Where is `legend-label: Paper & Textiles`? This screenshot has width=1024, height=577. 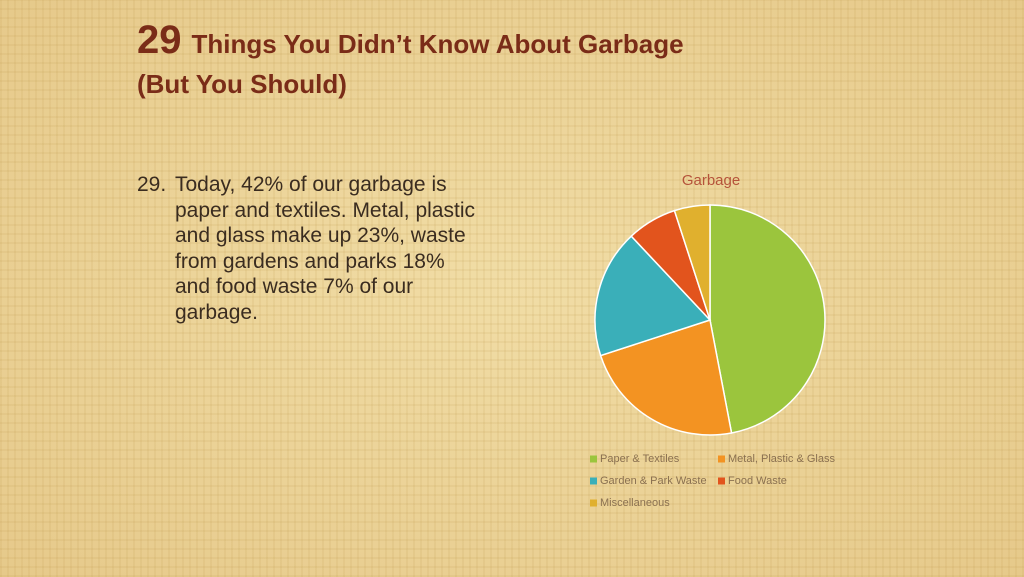 legend-label: Paper & Textiles is located at coordinates (640, 459).